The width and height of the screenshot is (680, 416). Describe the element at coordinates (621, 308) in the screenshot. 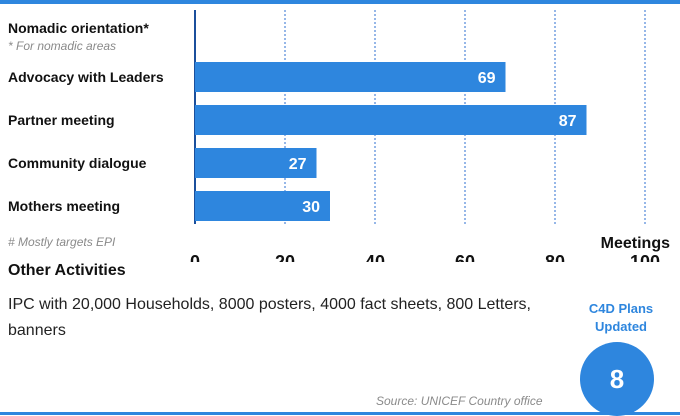

I see `c4d-label-line1: C4D Plans` at that location.